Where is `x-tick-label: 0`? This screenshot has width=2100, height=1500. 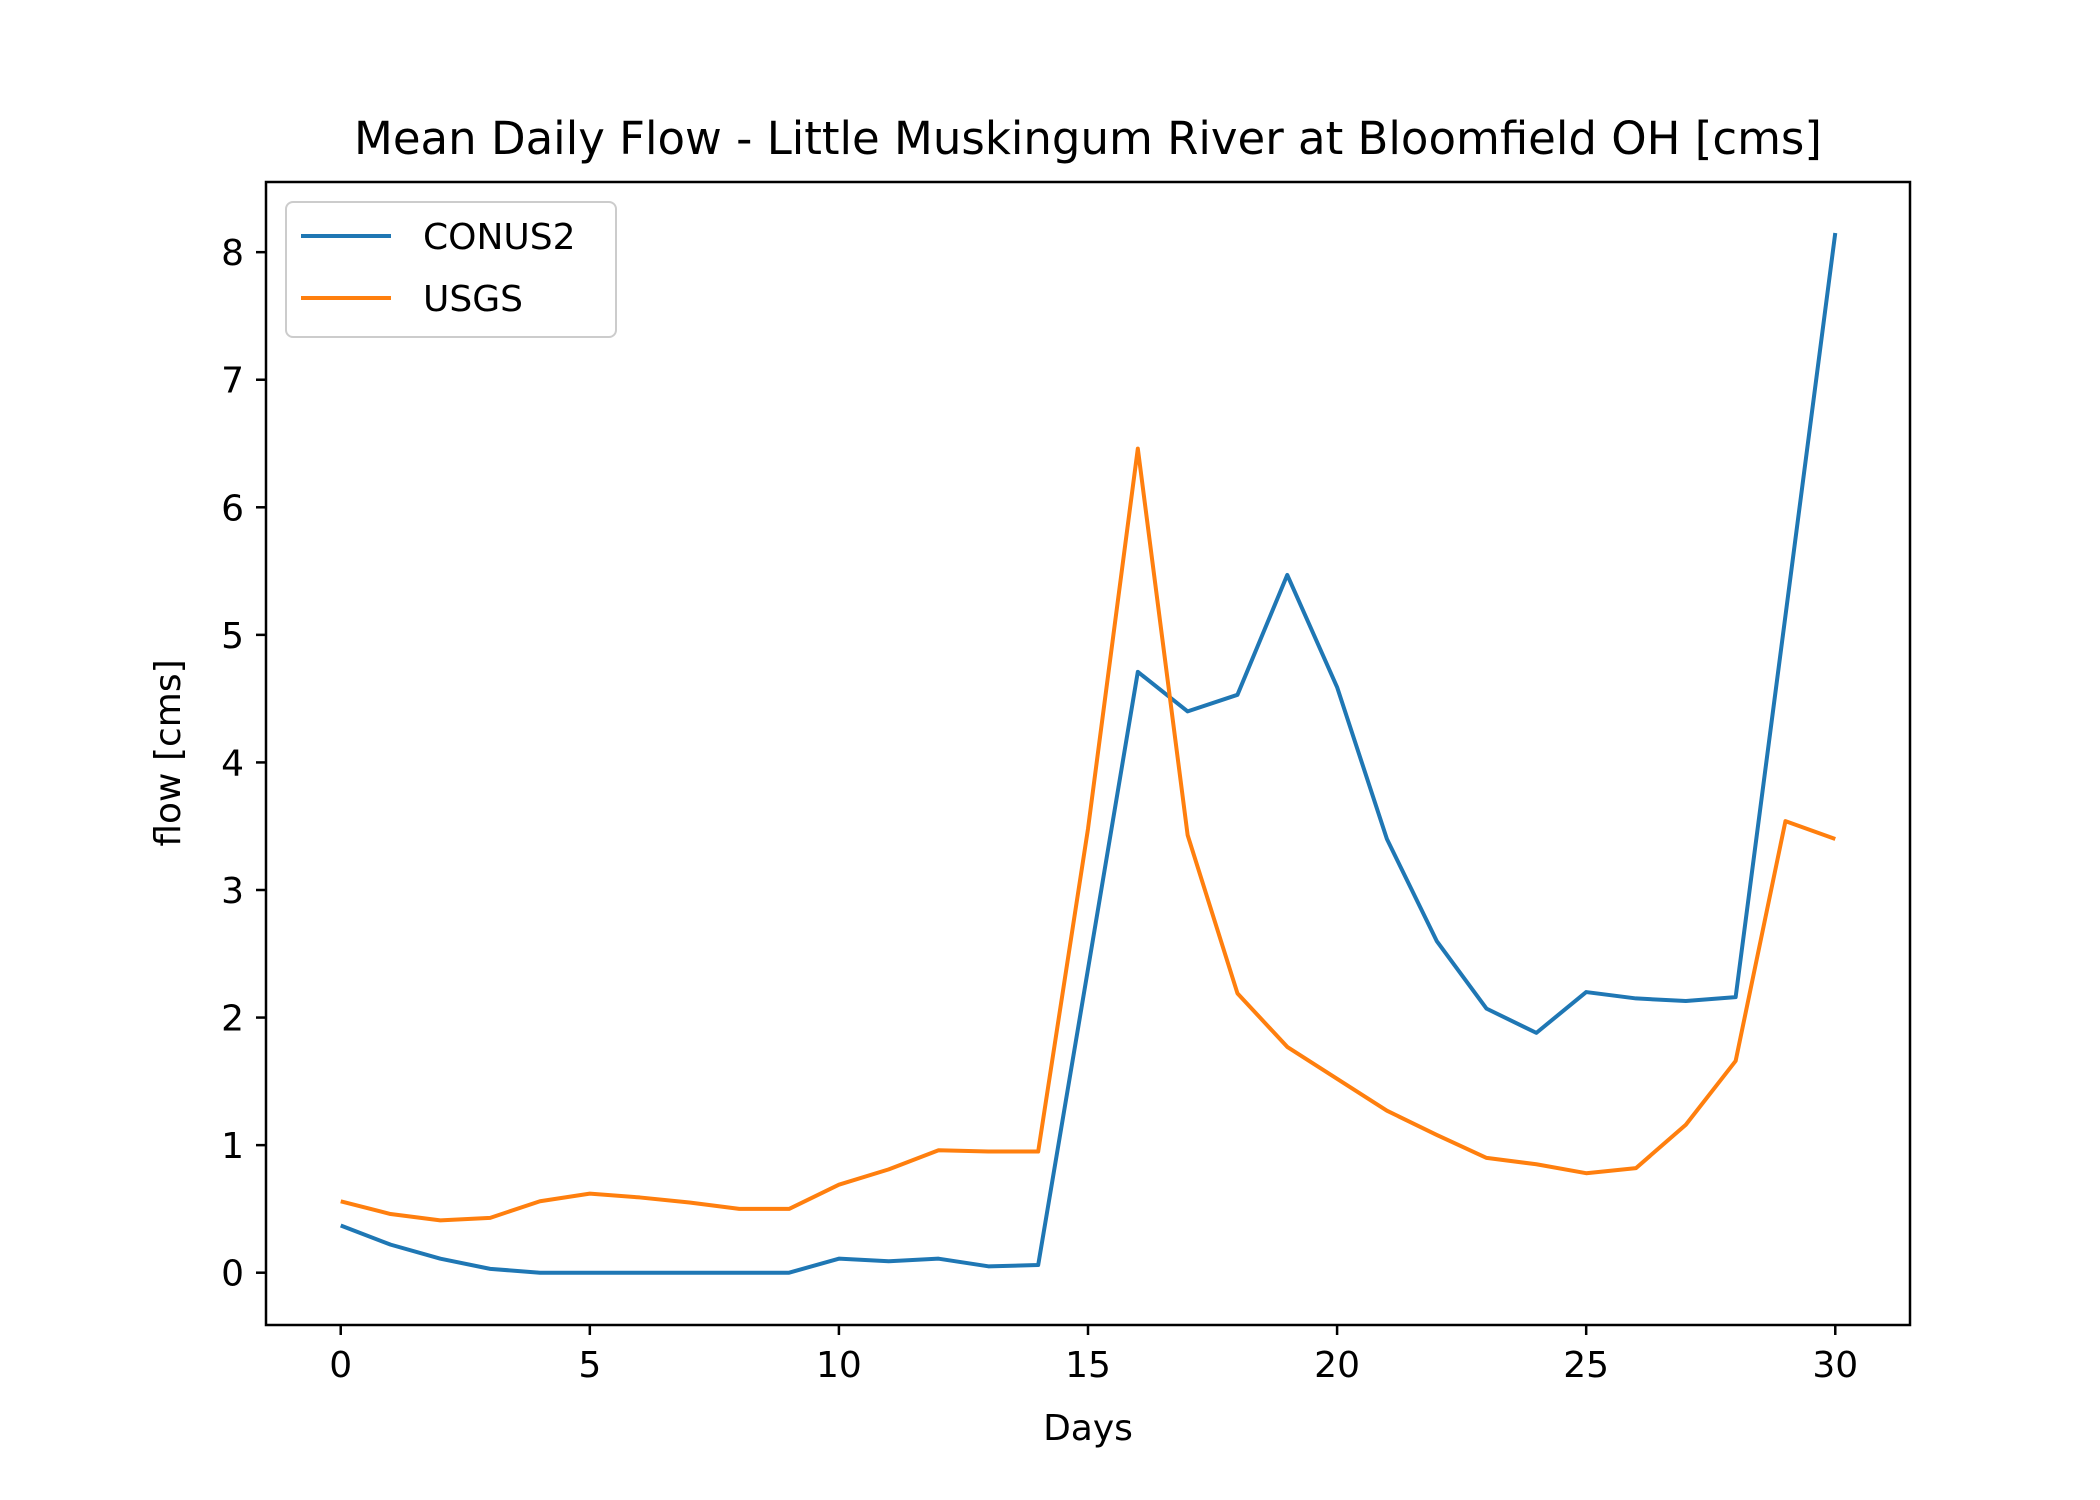
x-tick-label: 0 is located at coordinates (340, 1365).